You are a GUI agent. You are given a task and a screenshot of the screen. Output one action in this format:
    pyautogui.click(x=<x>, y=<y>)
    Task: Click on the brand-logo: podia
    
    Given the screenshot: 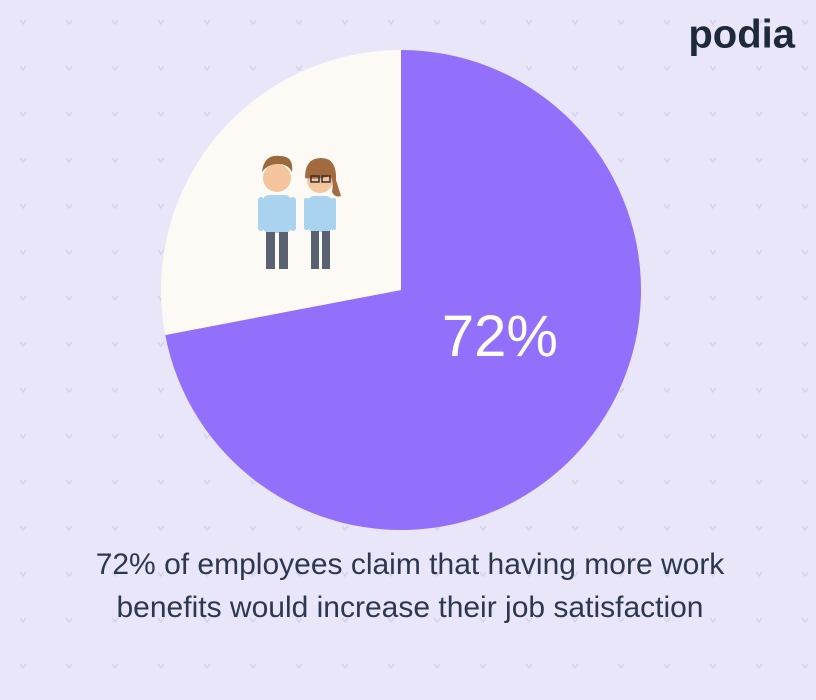 What is the action you would take?
    pyautogui.click(x=741, y=35)
    